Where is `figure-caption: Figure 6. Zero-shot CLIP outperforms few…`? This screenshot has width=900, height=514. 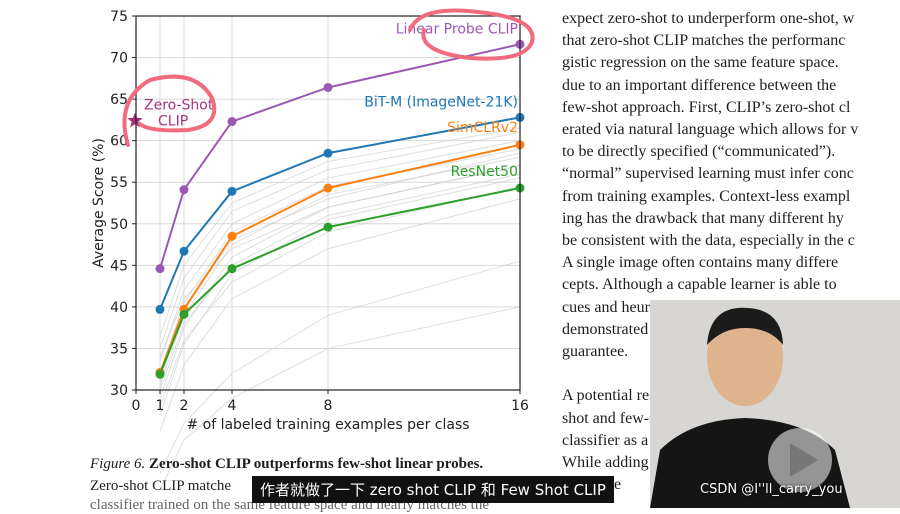 figure-caption: Figure 6. Zero-shot CLIP outperforms few… is located at coordinates (286, 464).